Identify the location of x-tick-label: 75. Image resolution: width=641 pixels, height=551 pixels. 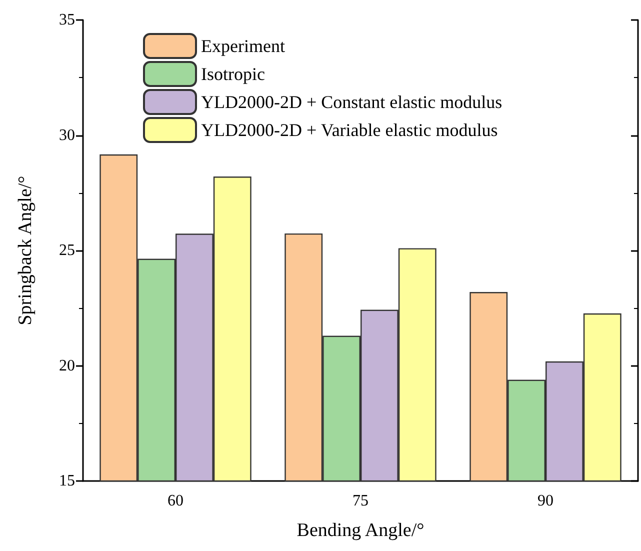
(360, 501).